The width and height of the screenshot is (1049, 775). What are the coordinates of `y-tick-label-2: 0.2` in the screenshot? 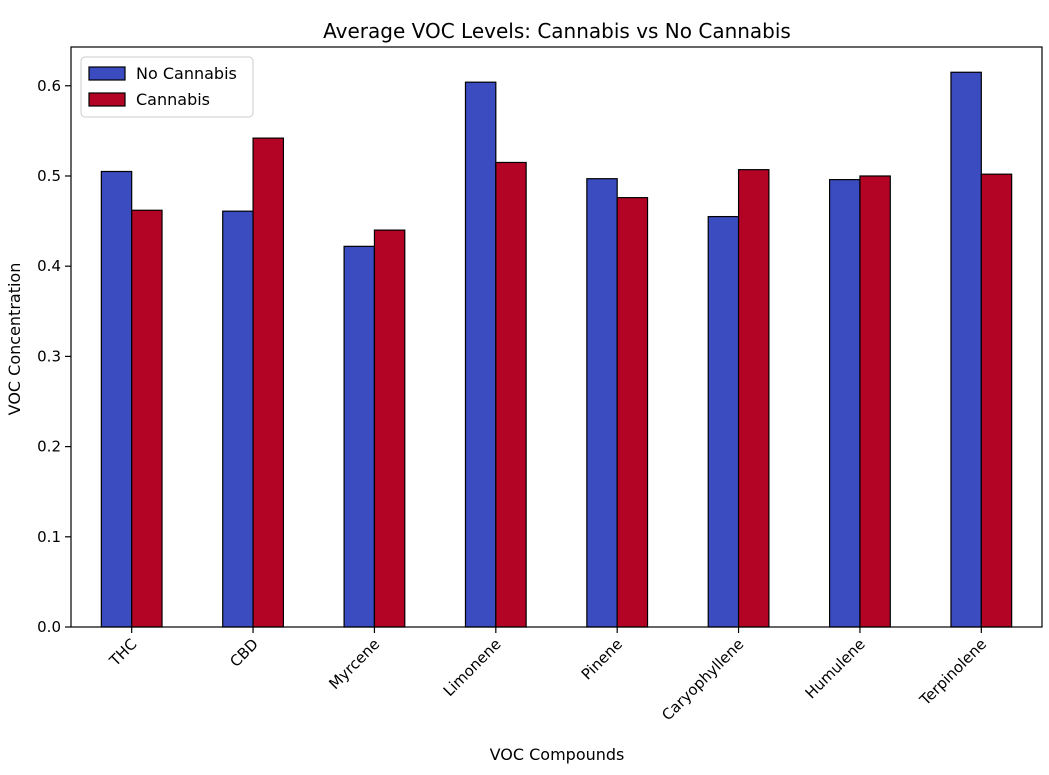 It's located at (49, 447).